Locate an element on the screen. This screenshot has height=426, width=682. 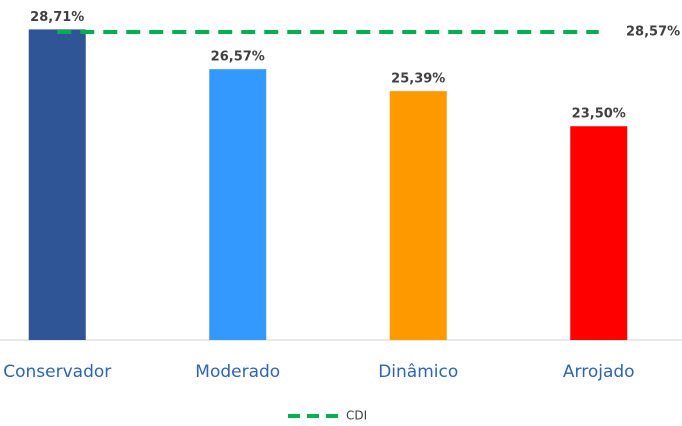
reference-label: 28,57% is located at coordinates (653, 31).